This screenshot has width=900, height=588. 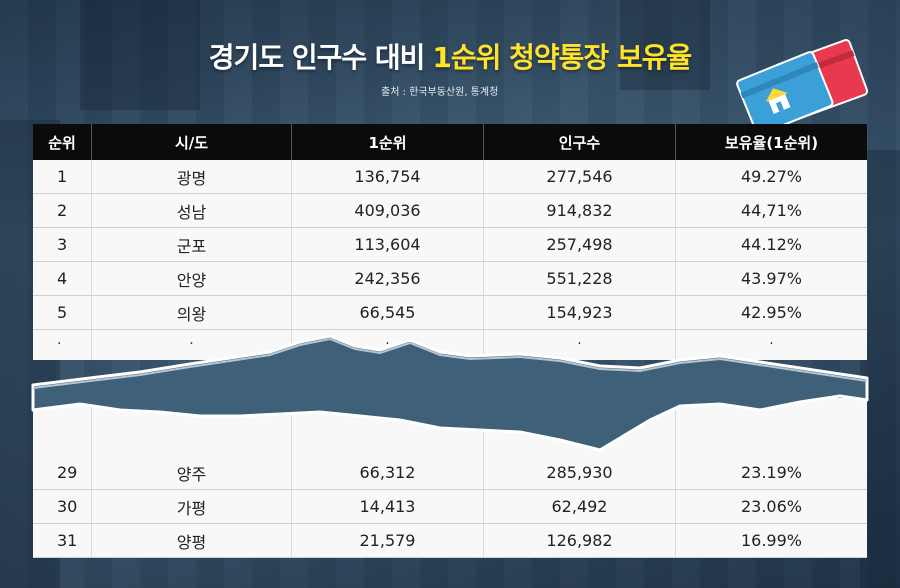 What do you see at coordinates (191, 278) in the screenshot?
I see `cell-city: 안양` at bounding box center [191, 278].